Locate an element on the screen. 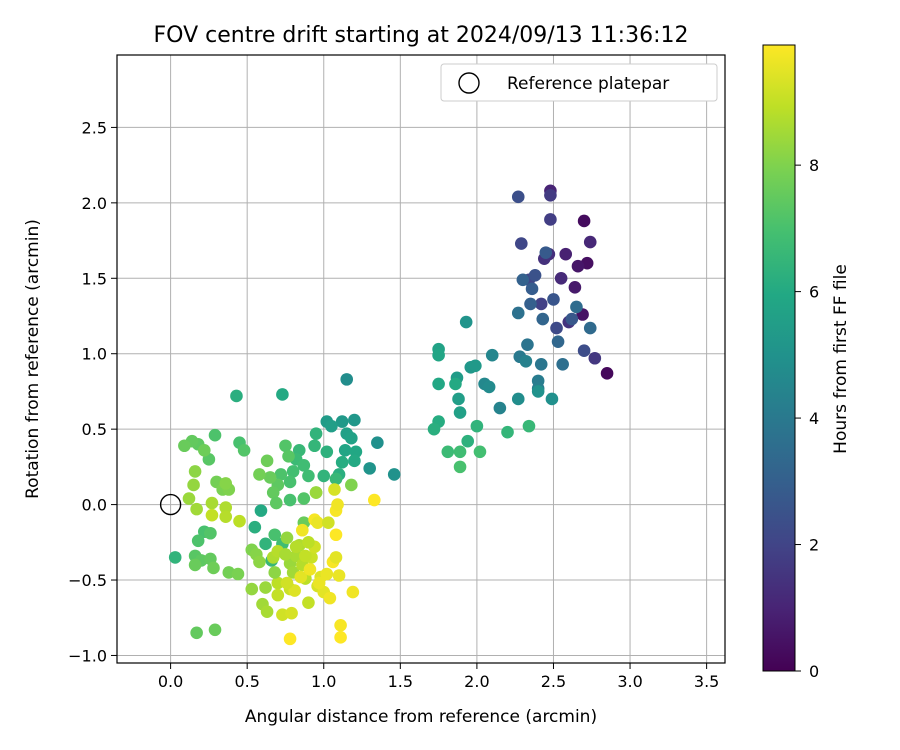 This screenshot has width=900, height=750. y-tick-label: 1.0 is located at coordinates (94, 354).